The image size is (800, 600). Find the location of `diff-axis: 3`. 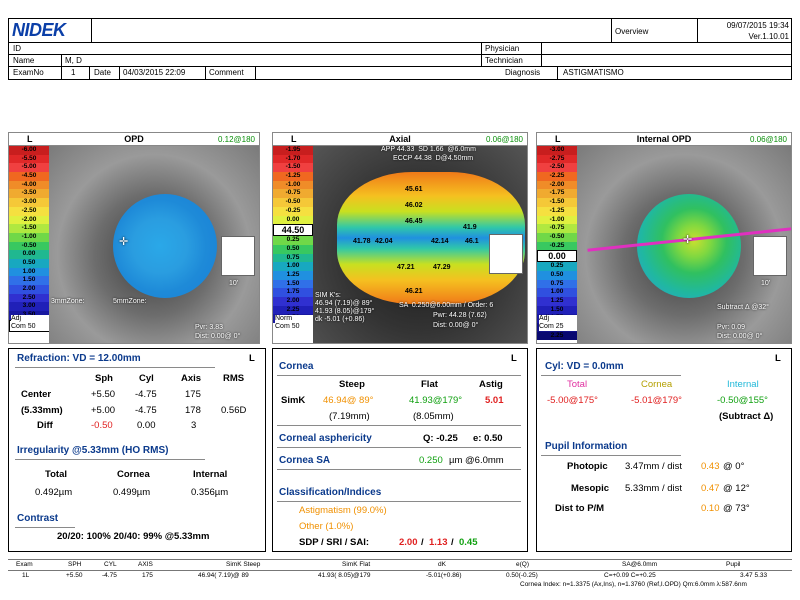

diff-axis: 3 is located at coordinates (194, 425).